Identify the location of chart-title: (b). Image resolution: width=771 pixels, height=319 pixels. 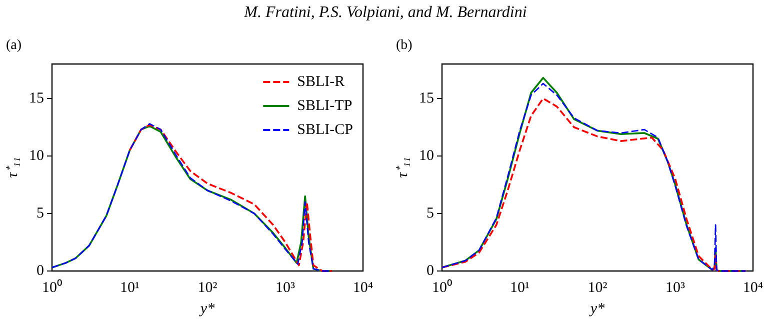
(404, 46).